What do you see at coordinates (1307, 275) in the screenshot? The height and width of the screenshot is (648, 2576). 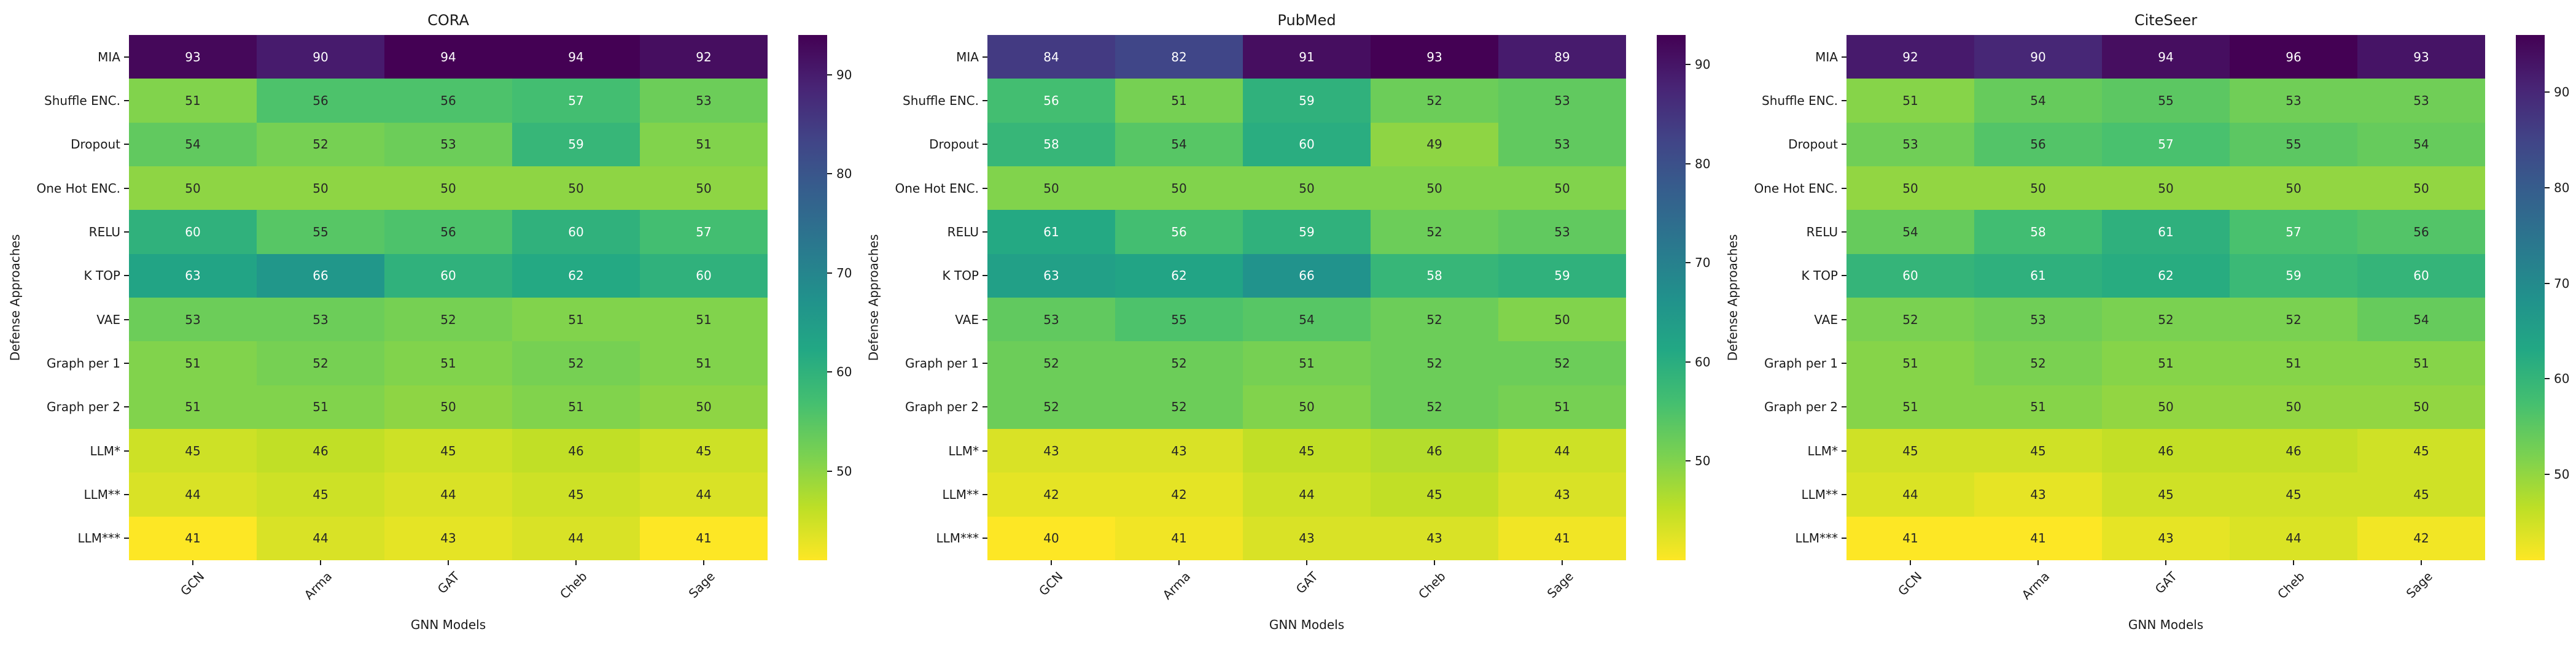 I see `heatmap-cell: 66` at bounding box center [1307, 275].